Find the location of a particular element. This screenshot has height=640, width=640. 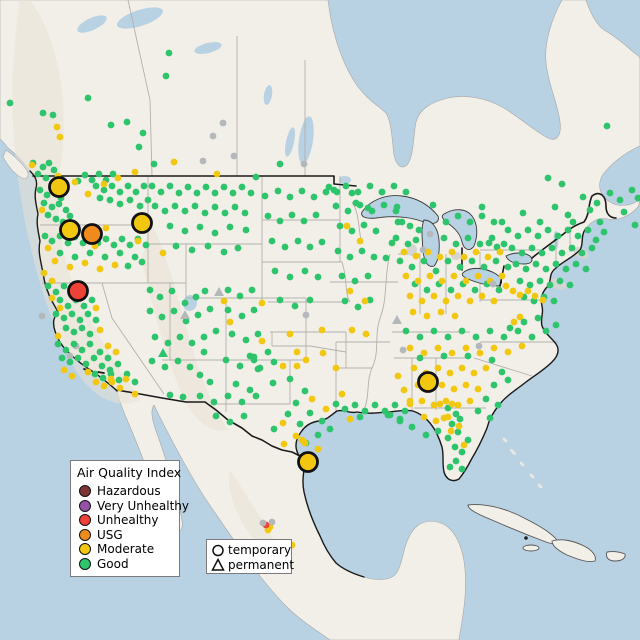

us-west-coastline is located at coordinates (73, 281).